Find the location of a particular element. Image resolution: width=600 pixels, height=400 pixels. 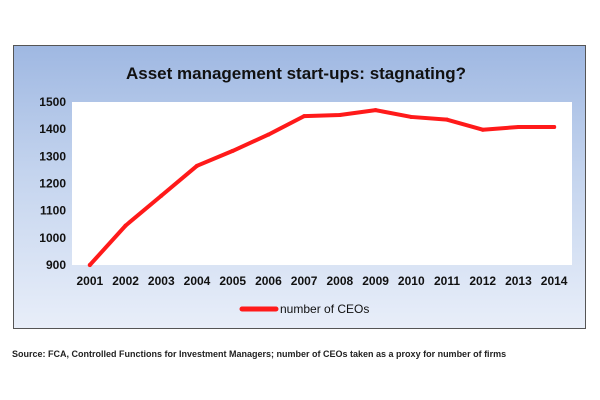

x-tick-label: 2008 is located at coordinates (340, 281).